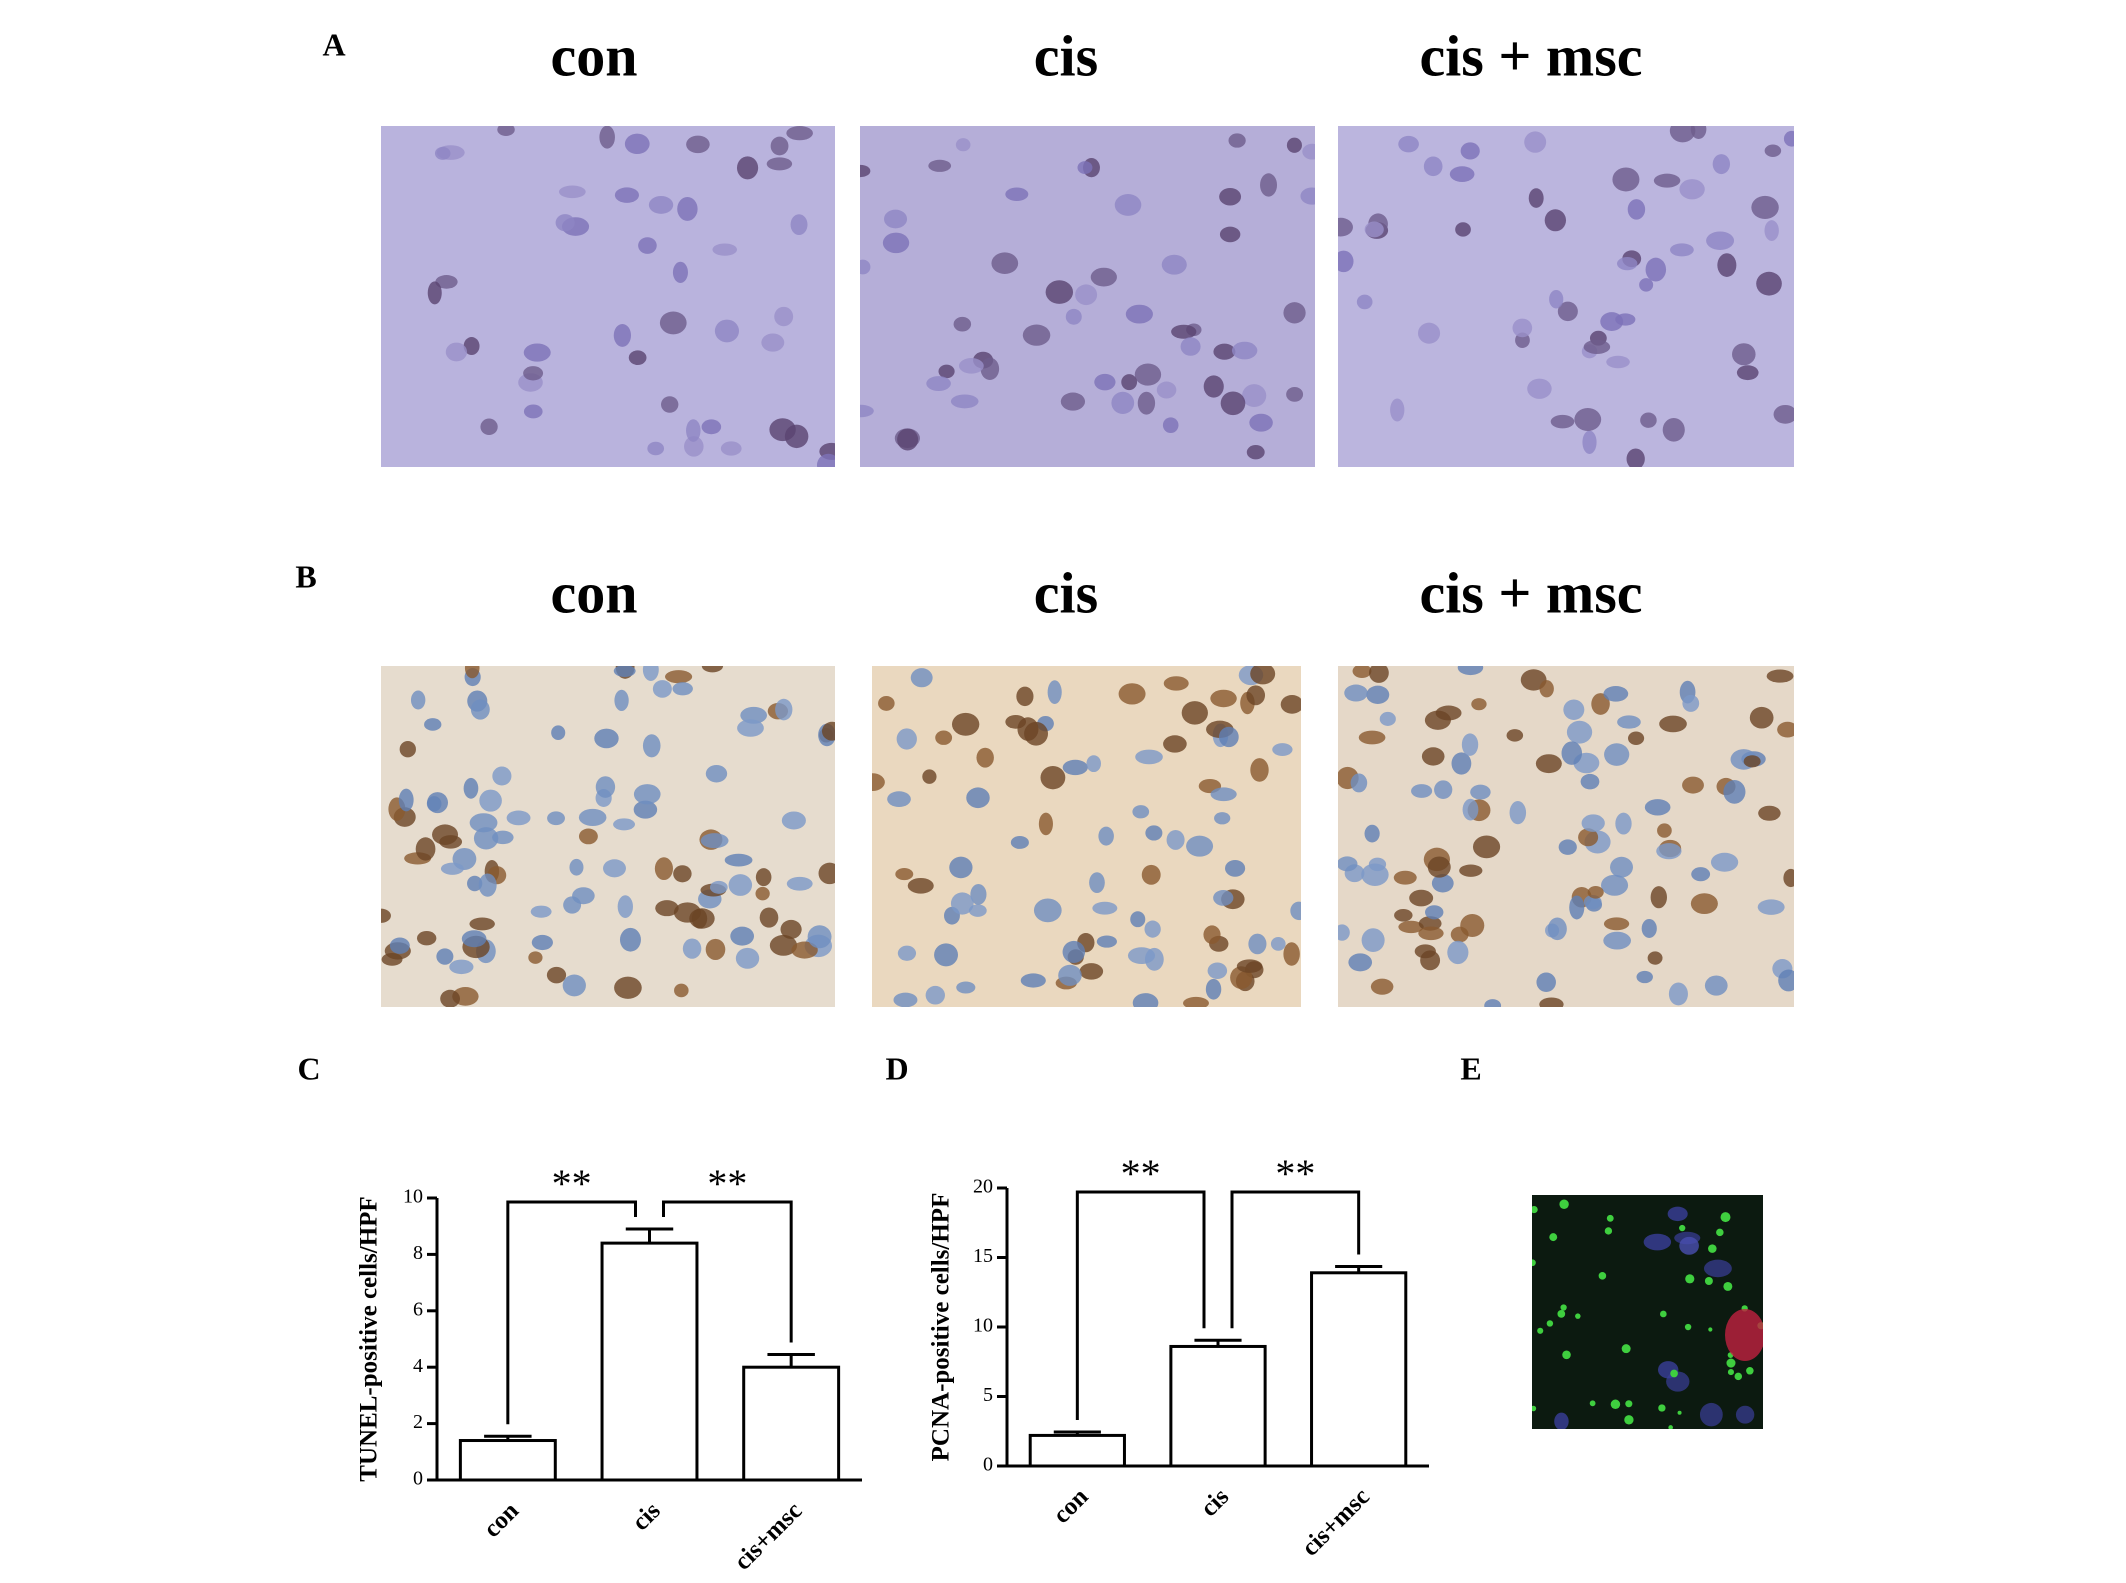 The height and width of the screenshot is (1583, 2126). Describe the element at coordinates (418, 1366) in the screenshot. I see `y-tick-label: 4` at that location.